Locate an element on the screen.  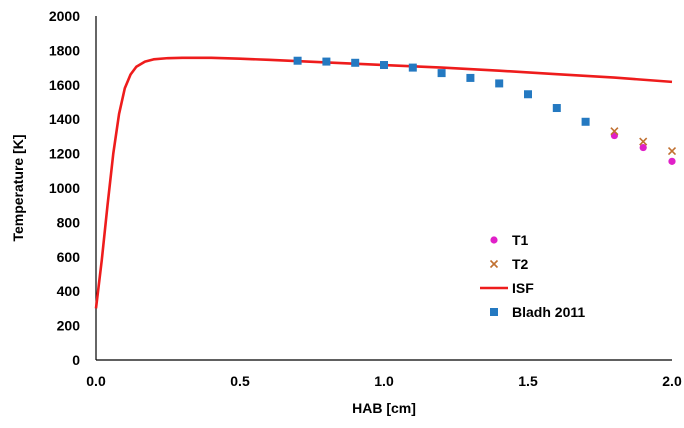
y-tick-label: 0 is located at coordinates (76, 360).